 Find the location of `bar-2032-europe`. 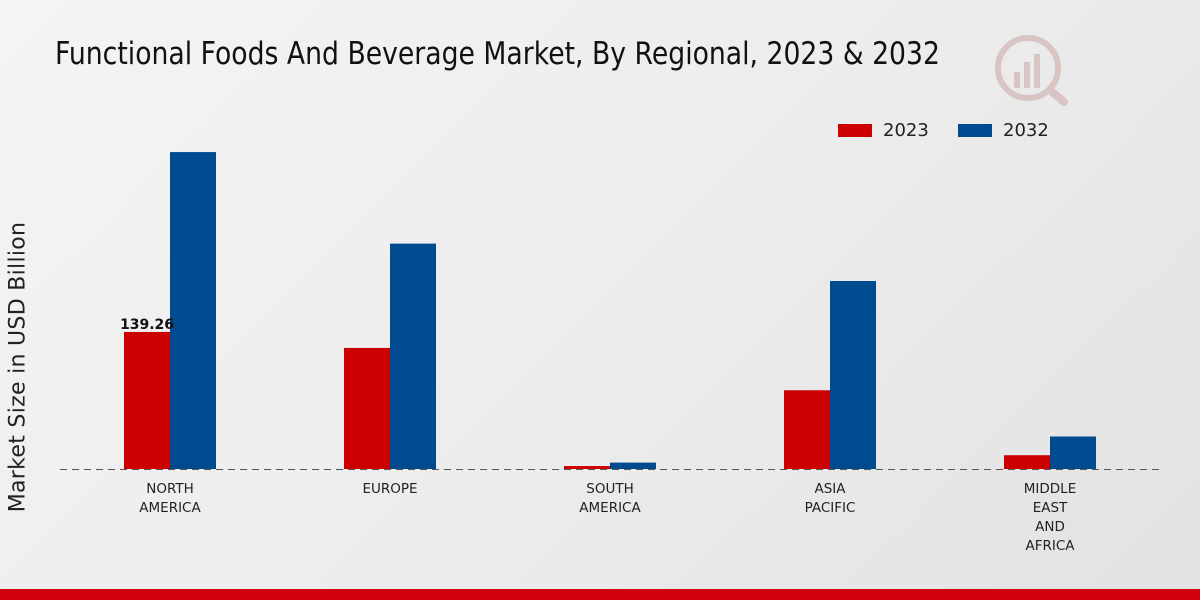

bar-2032-europe is located at coordinates (413, 356).